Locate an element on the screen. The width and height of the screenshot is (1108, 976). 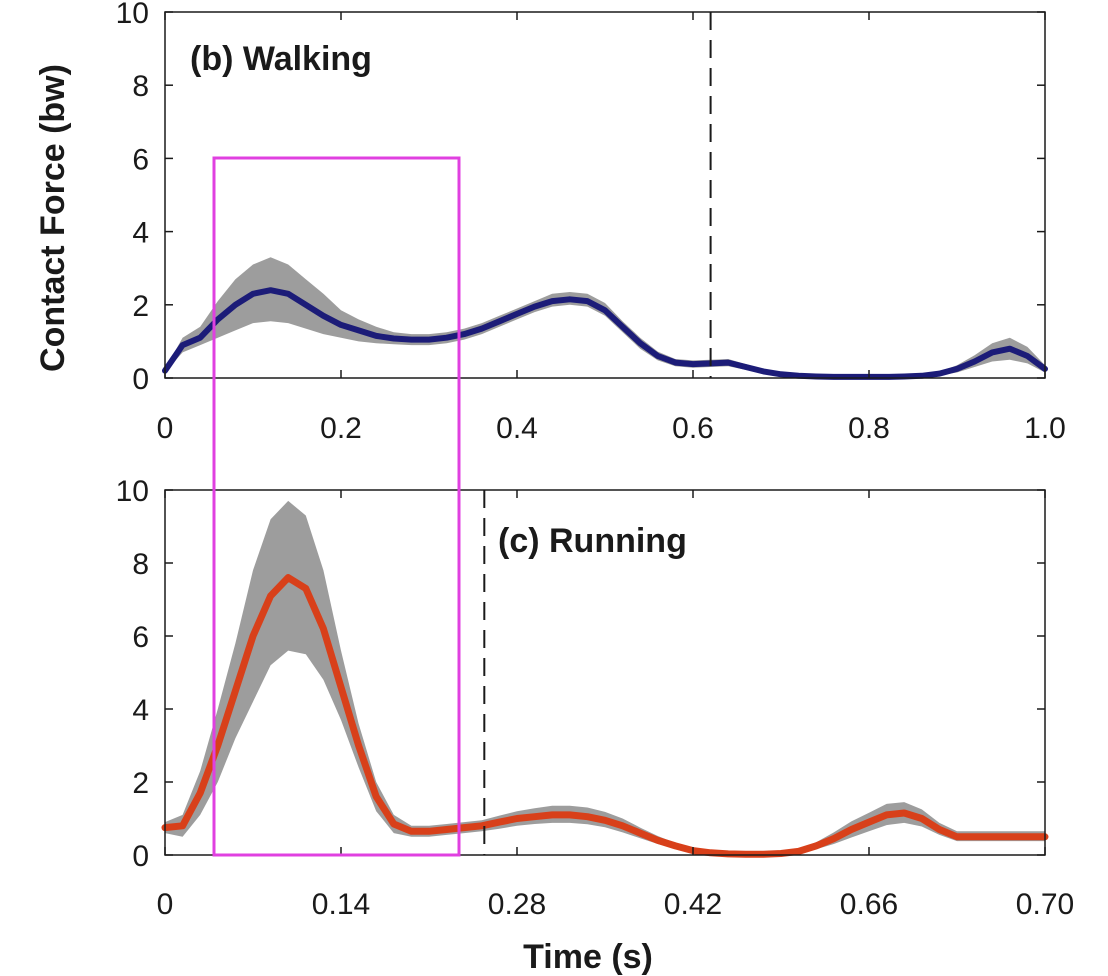
x-tick-label: 0.70 is located at coordinates (1045, 904).